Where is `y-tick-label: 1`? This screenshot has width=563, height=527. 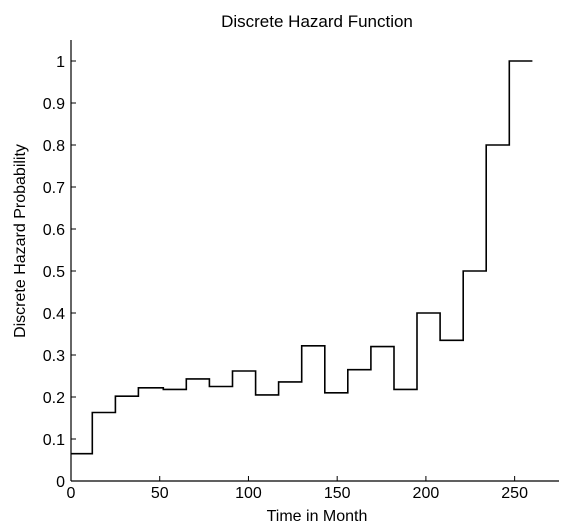
y-tick-label: 1 is located at coordinates (60, 62).